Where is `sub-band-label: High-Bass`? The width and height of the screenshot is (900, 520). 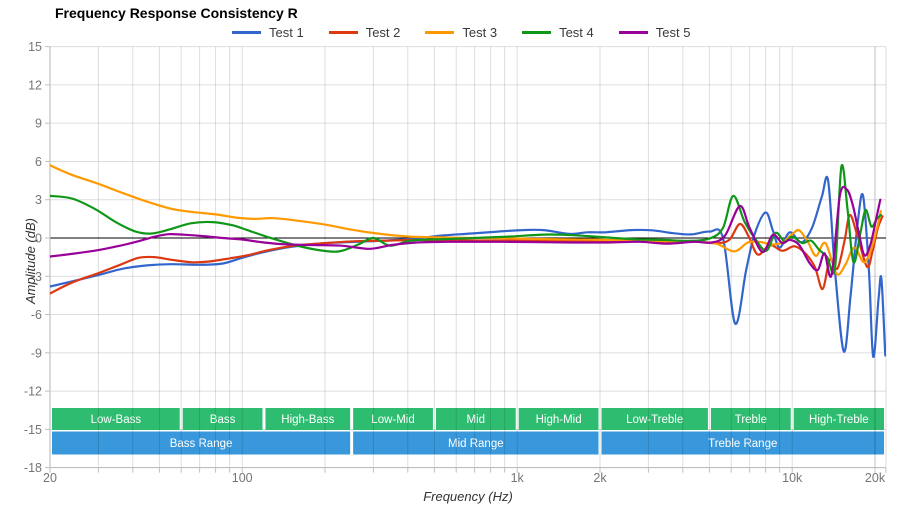 sub-band-label: High-Bass is located at coordinates (307, 420).